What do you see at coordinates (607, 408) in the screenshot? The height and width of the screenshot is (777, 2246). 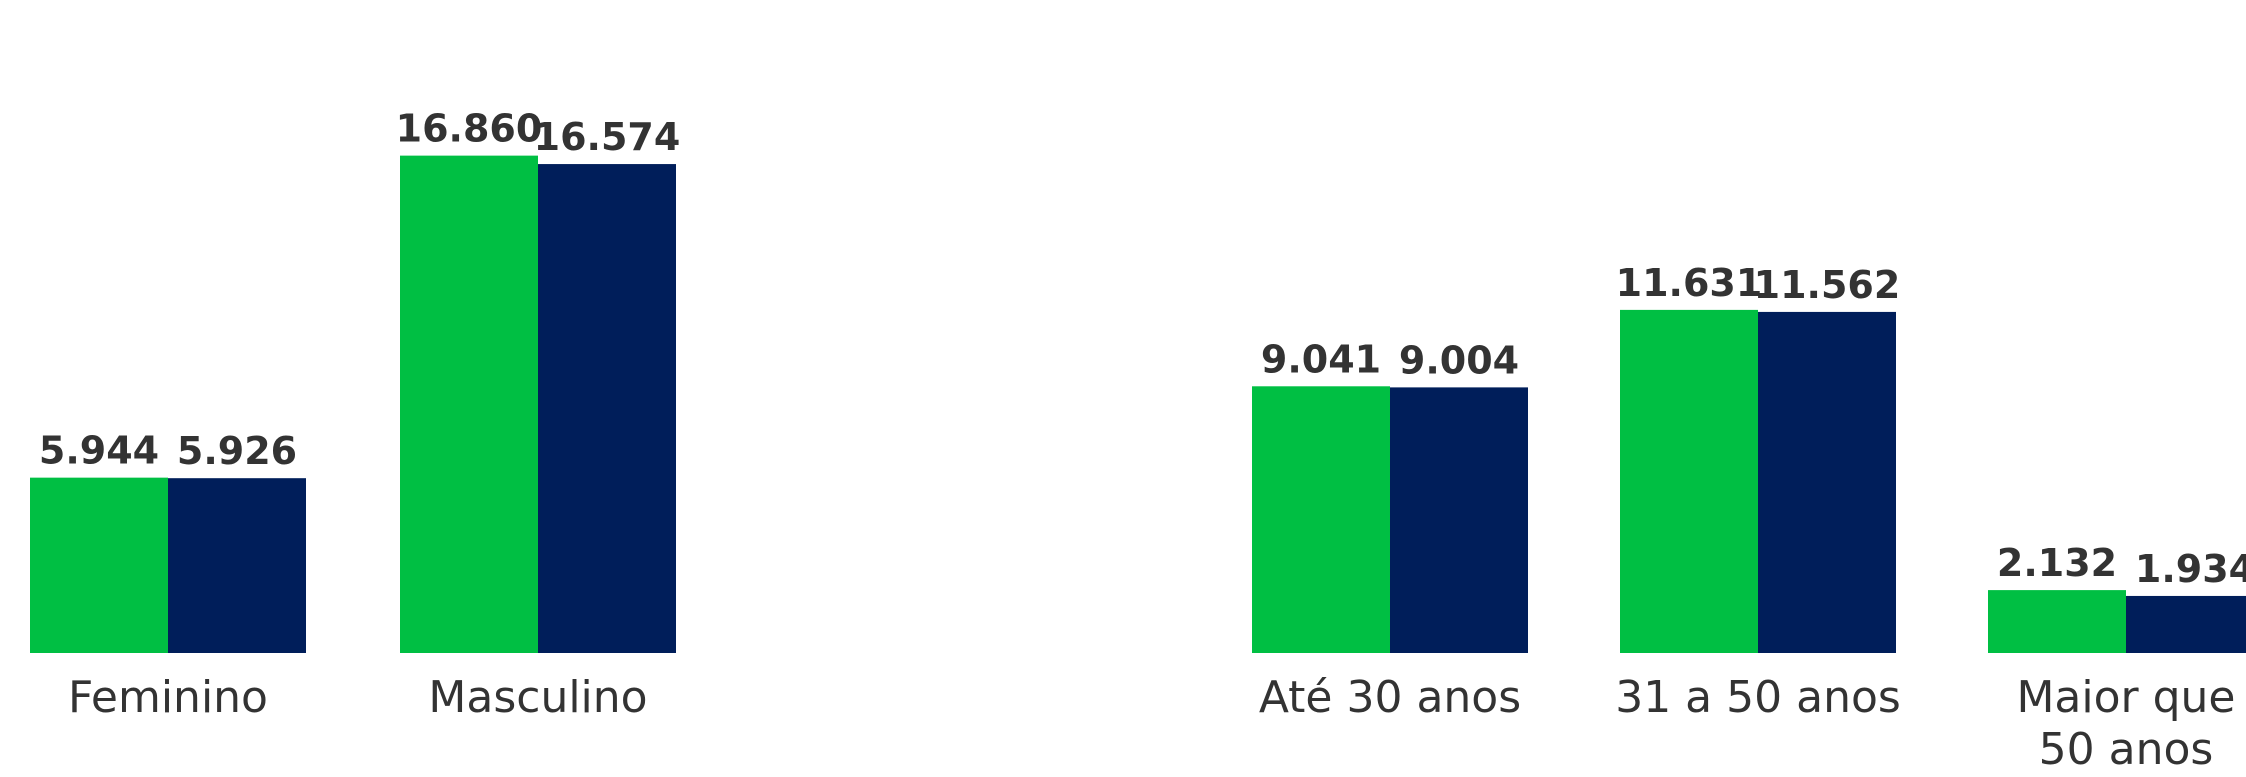 I see `bar-series-2-masculino` at bounding box center [607, 408].